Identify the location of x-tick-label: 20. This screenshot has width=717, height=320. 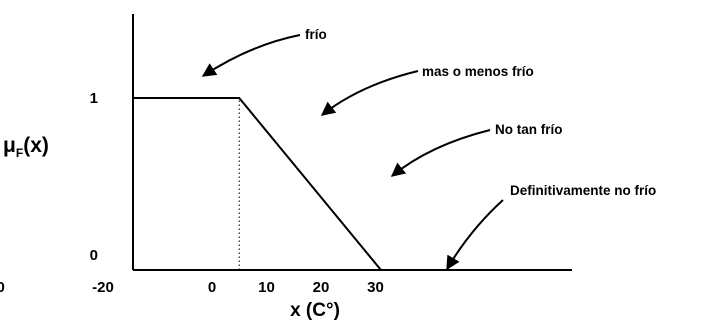
(321, 287).